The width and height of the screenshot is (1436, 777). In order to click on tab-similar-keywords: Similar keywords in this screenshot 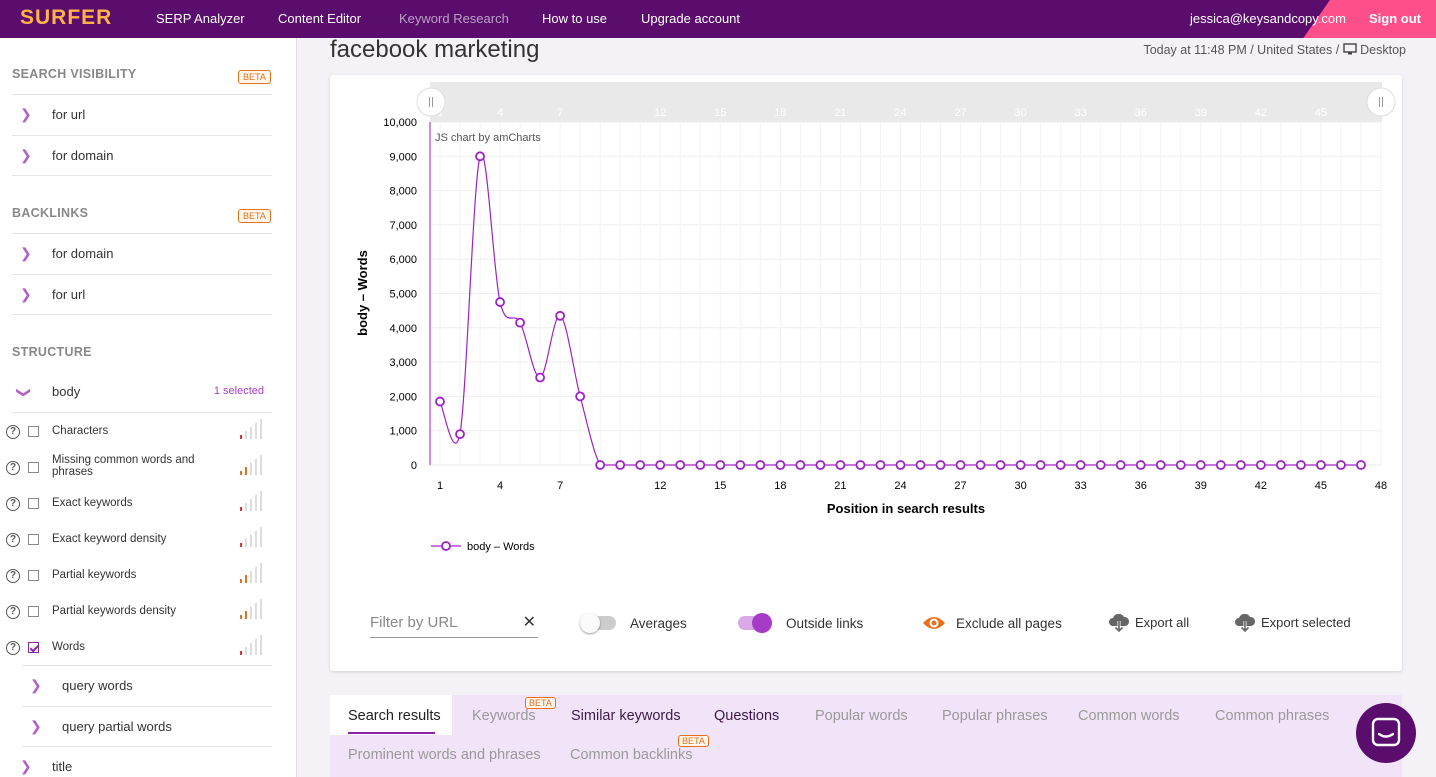, I will do `click(626, 716)`.